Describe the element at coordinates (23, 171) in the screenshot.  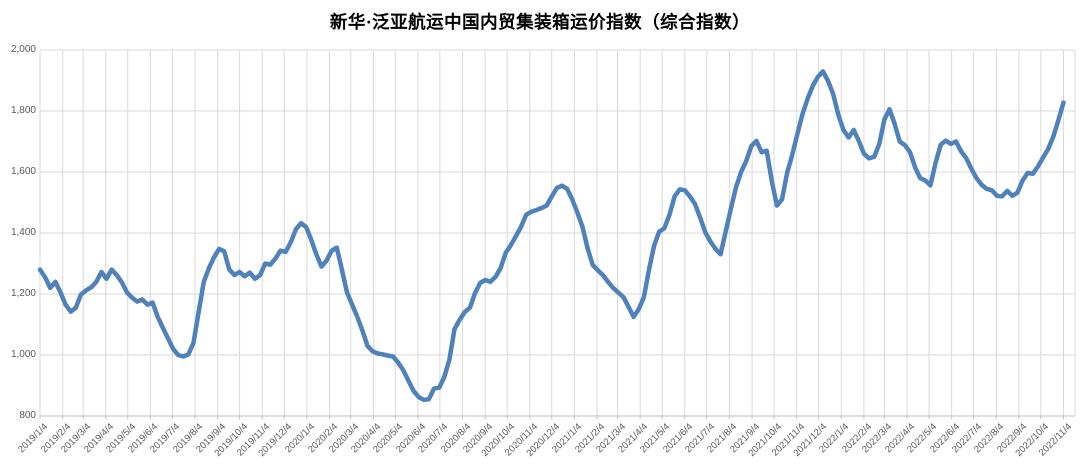
I see `y-tick-label: 1,600` at that location.